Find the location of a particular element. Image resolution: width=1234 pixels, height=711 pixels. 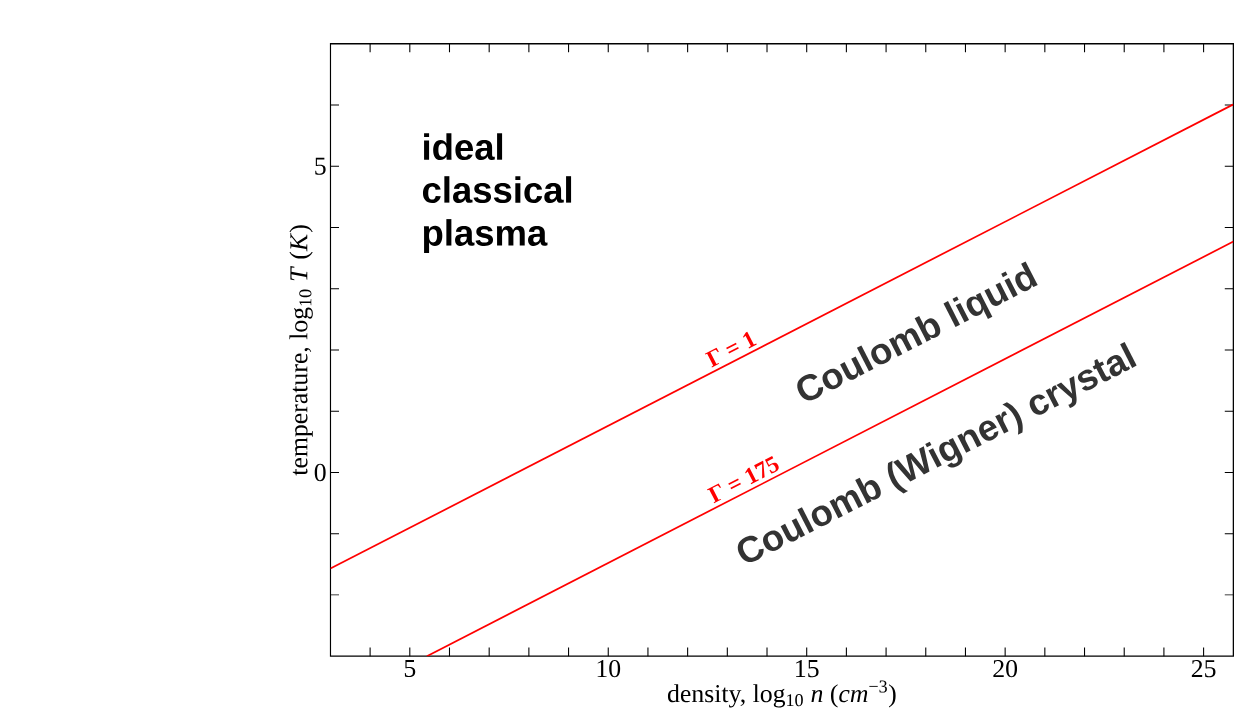

x-tick-label: 15 is located at coordinates (807, 668).